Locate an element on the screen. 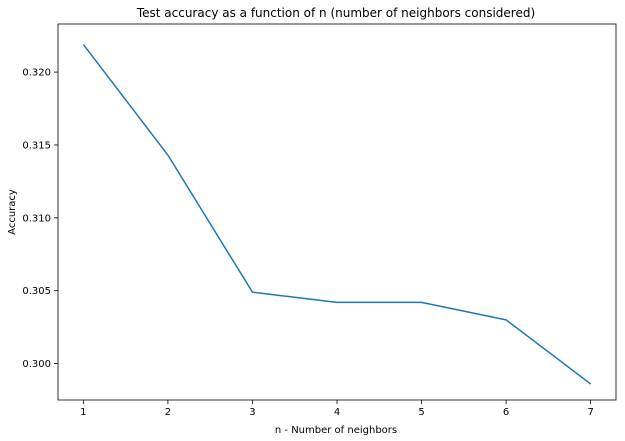 This screenshot has height=441, width=625. x-tick-label: 3 is located at coordinates (252, 412).